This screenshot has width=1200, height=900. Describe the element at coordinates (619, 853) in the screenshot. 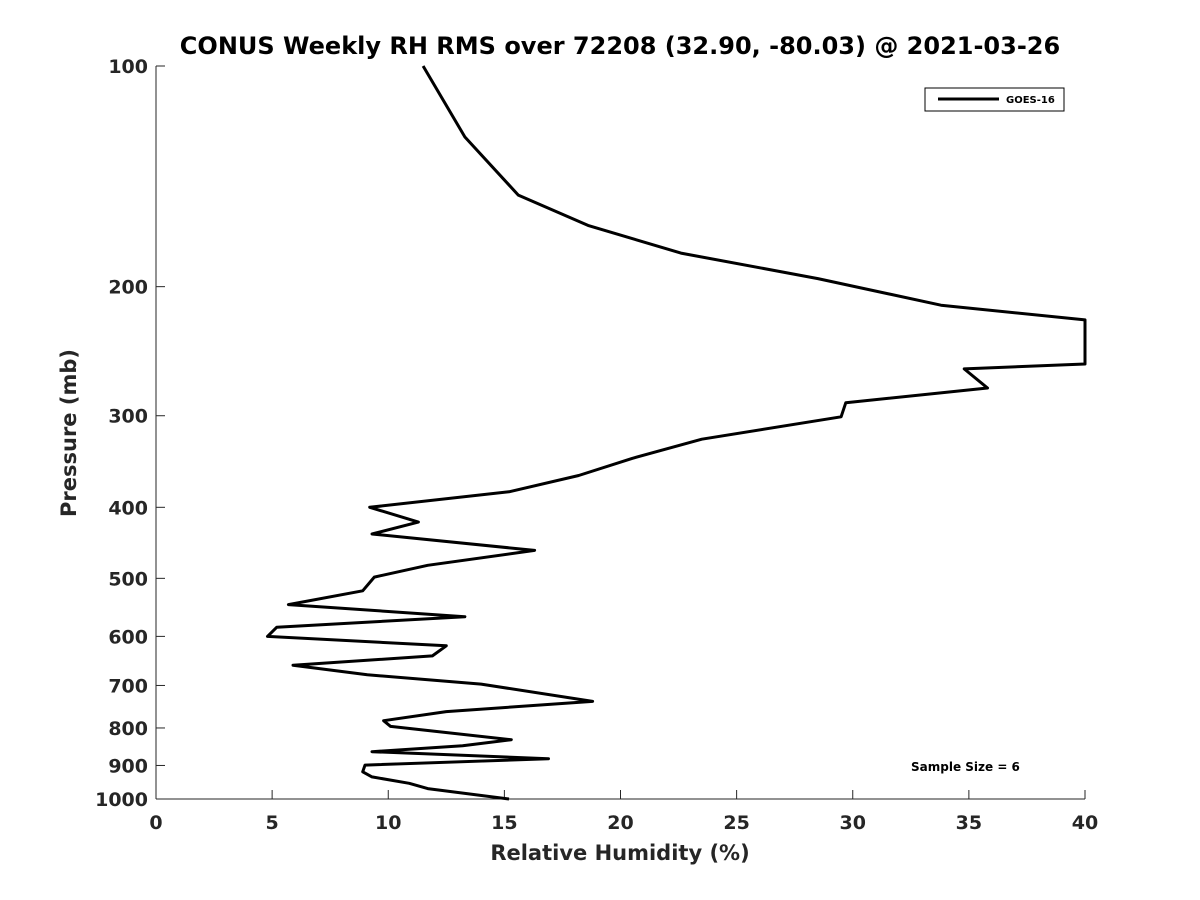

I see `x-axis-label: Relative Humidity (%)` at that location.